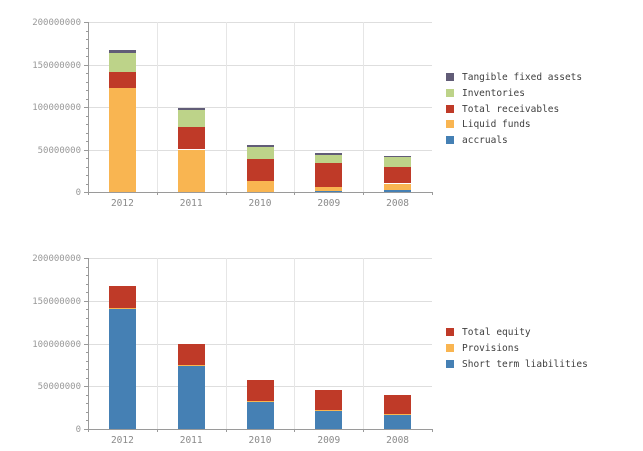  I want to click on legend-item-accruals: accruals, so click(541, 141).